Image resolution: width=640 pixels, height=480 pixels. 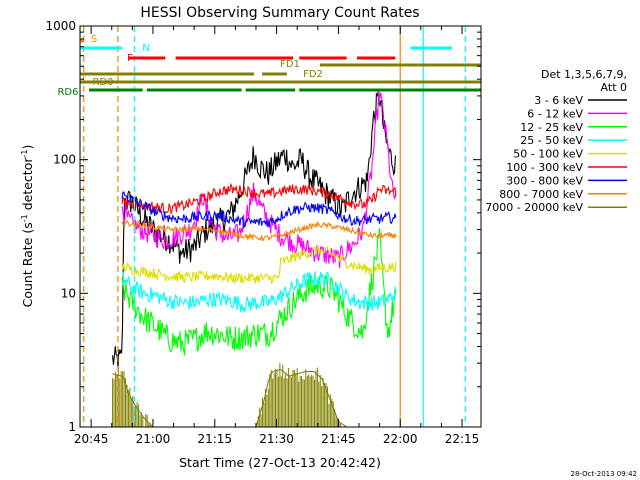 I want to click on legend-label-6-12-kev: 6 - 12 keV, so click(x=555, y=113).